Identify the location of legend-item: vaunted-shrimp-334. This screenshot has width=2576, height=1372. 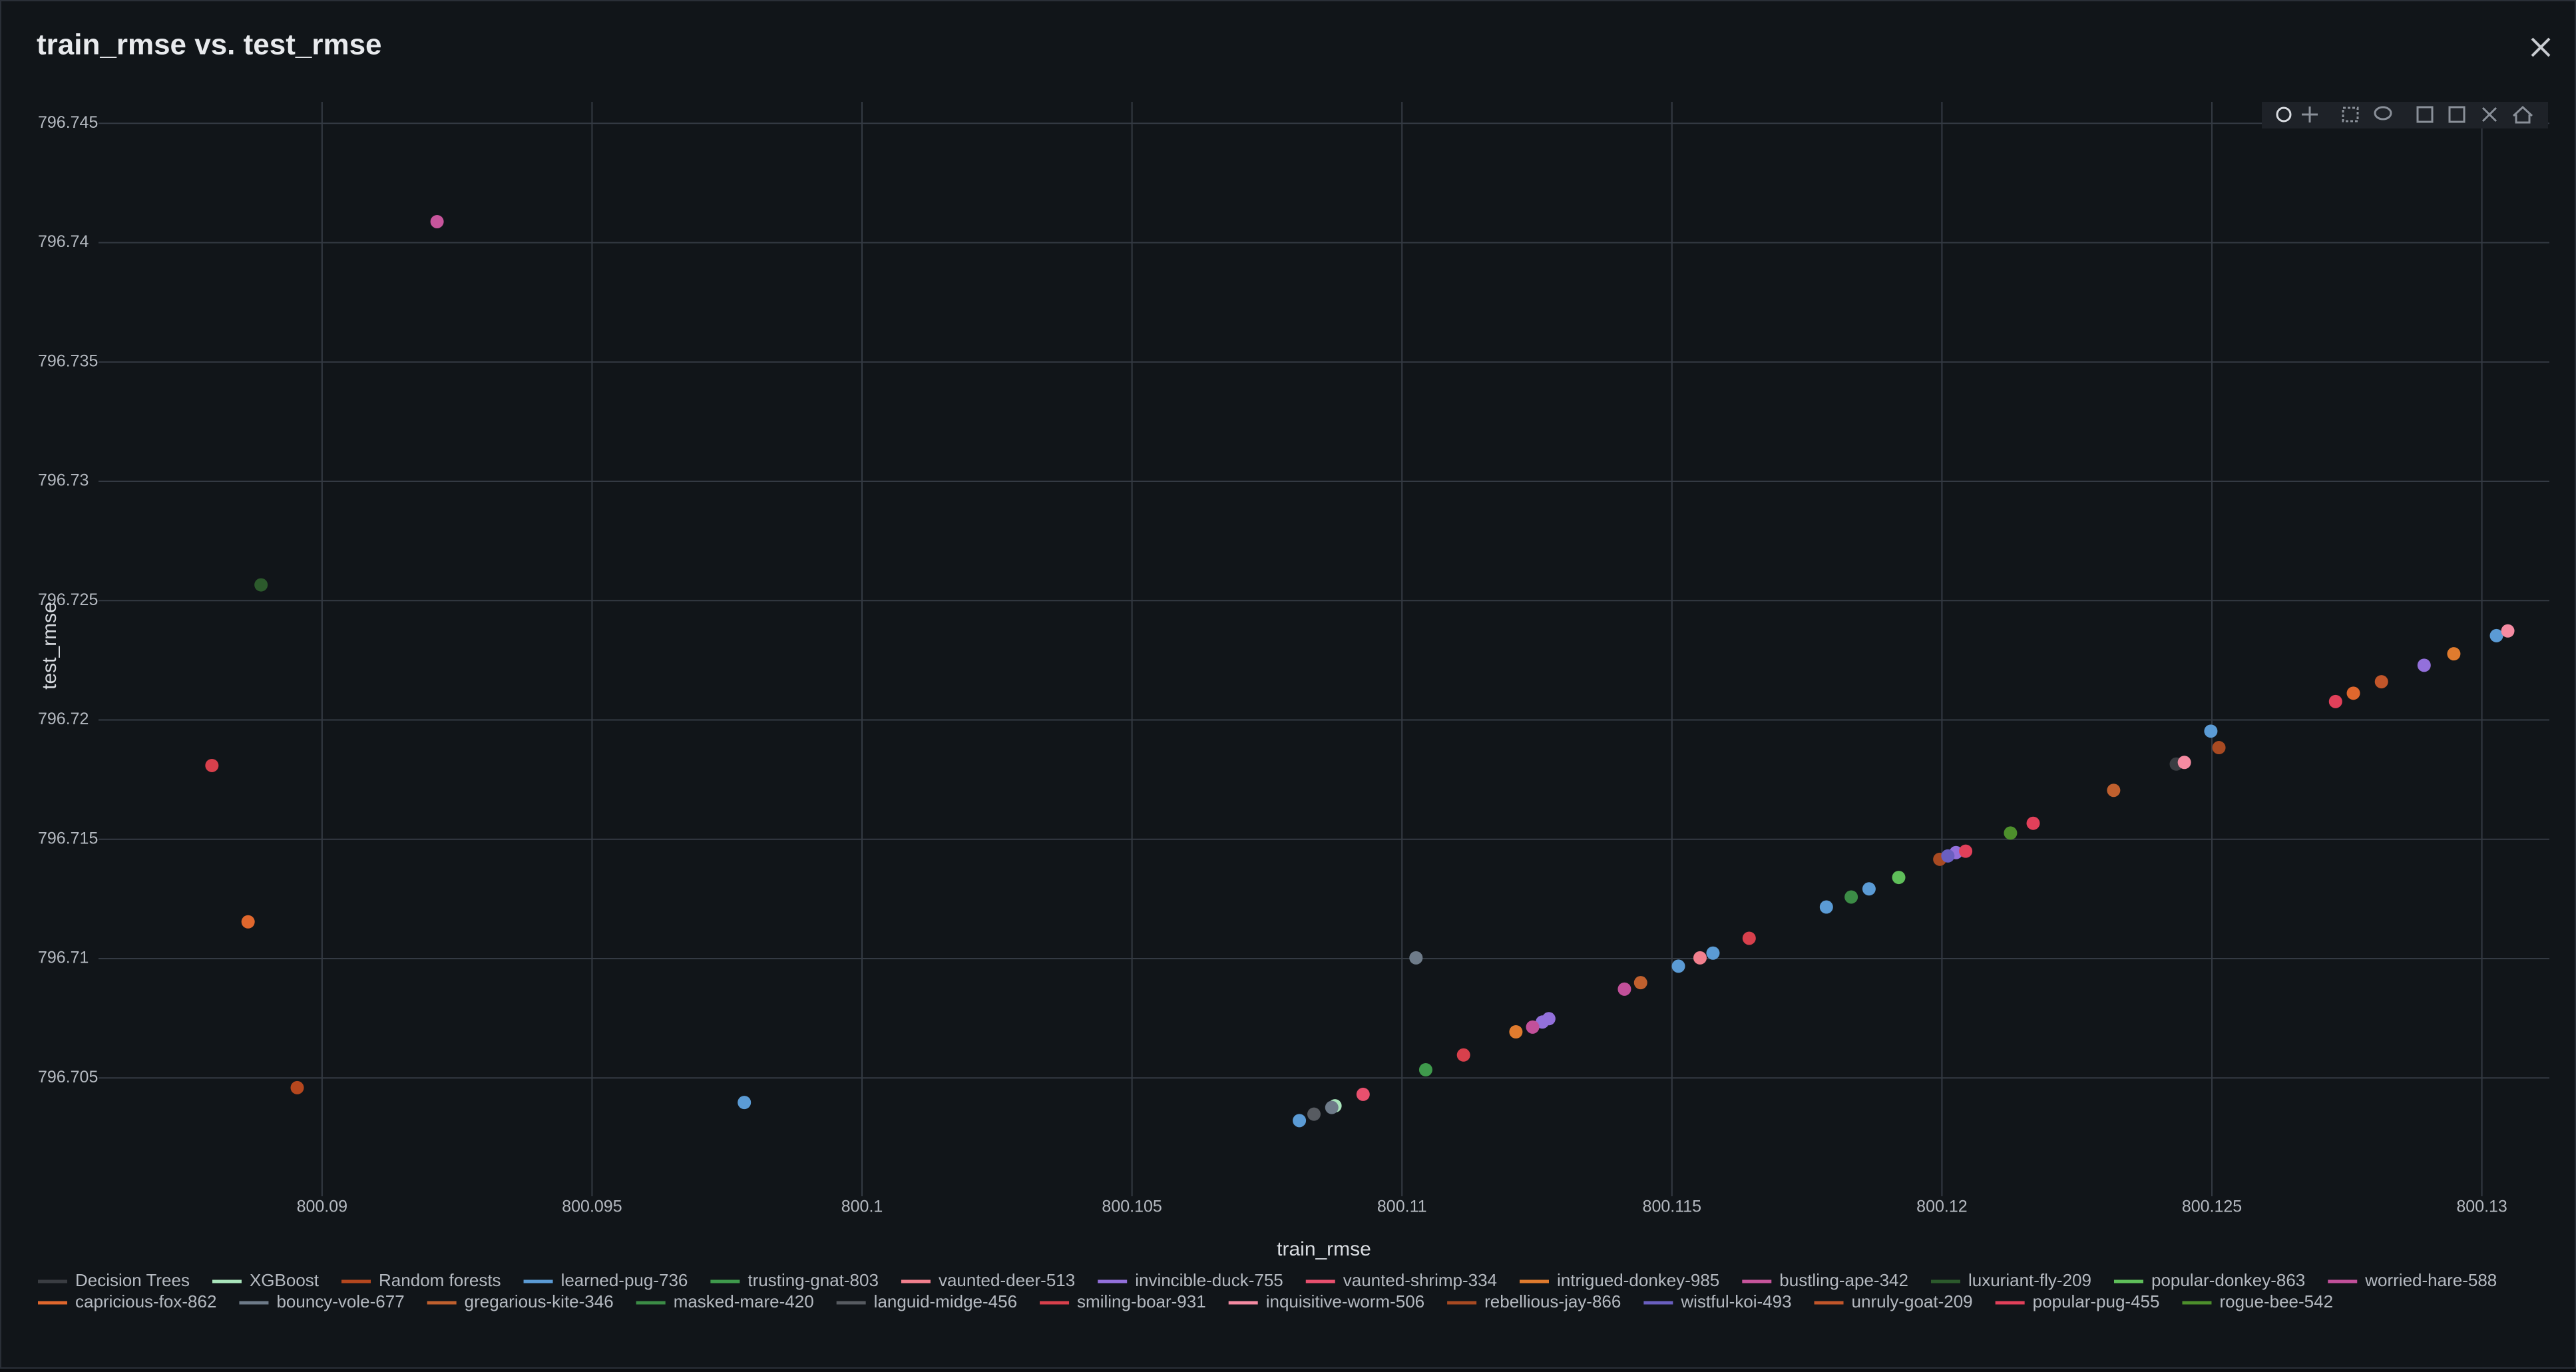
(1401, 1280).